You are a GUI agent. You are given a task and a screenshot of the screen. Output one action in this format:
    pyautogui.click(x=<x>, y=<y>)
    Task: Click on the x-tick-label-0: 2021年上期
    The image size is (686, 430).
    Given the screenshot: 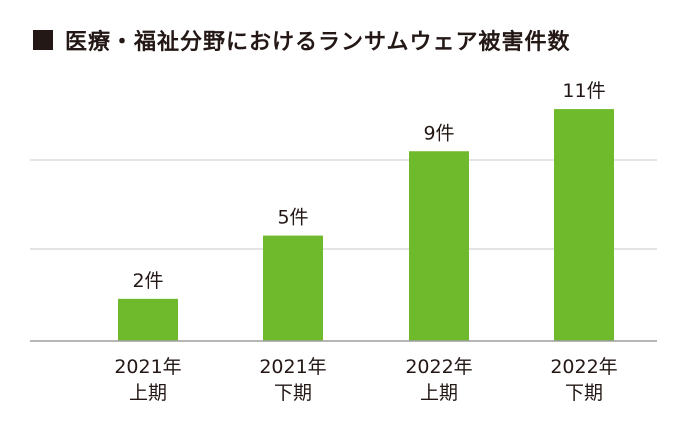 What is the action you would take?
    pyautogui.click(x=147, y=380)
    